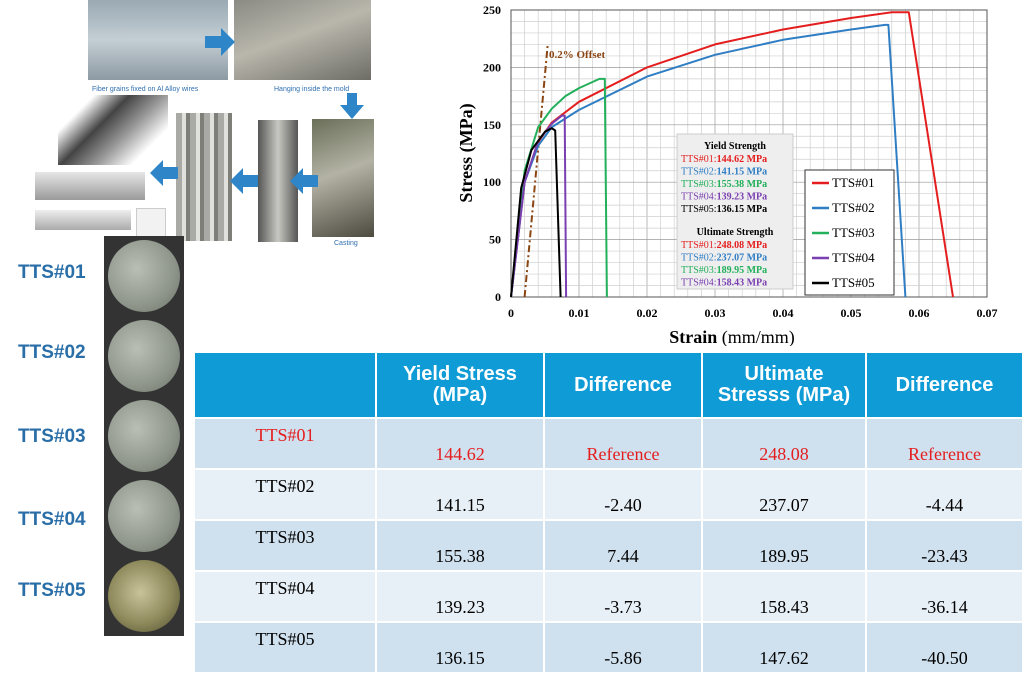  Describe the element at coordinates (492, 125) in the screenshot. I see `y-tick-label: 150` at that location.